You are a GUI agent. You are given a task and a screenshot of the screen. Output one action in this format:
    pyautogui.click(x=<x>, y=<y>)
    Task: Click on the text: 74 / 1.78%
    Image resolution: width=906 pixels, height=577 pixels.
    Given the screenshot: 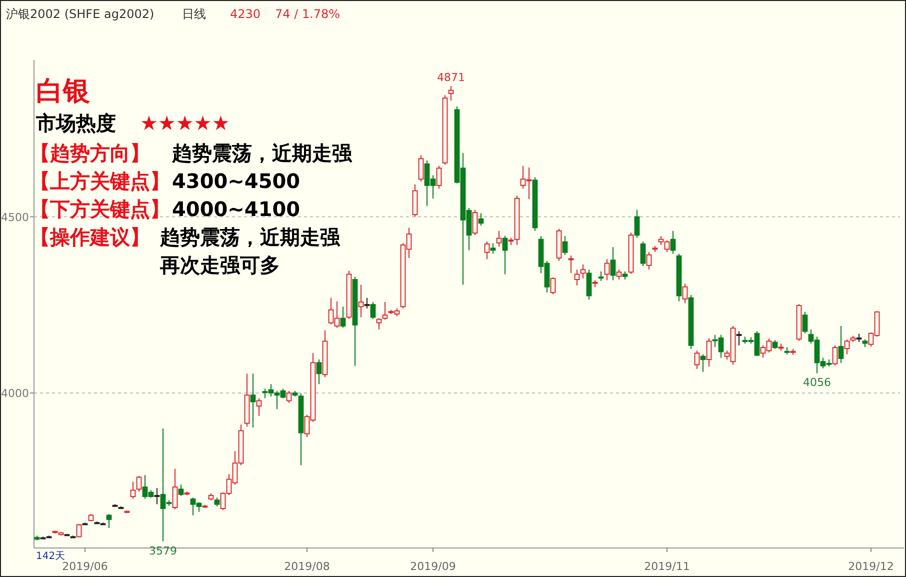 What is the action you would take?
    pyautogui.click(x=307, y=14)
    